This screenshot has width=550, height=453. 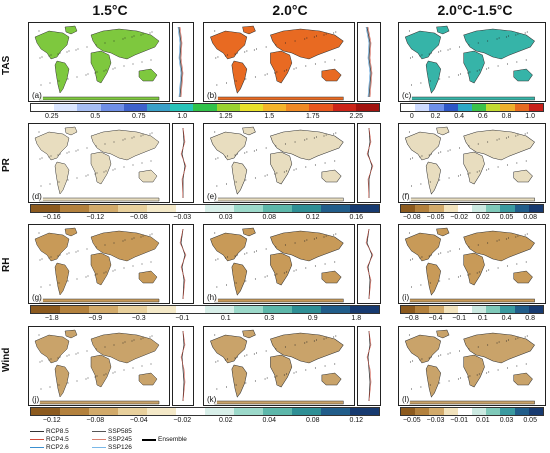 I want to click on colorbar-tick-label: 0.01, so click(x=483, y=420).